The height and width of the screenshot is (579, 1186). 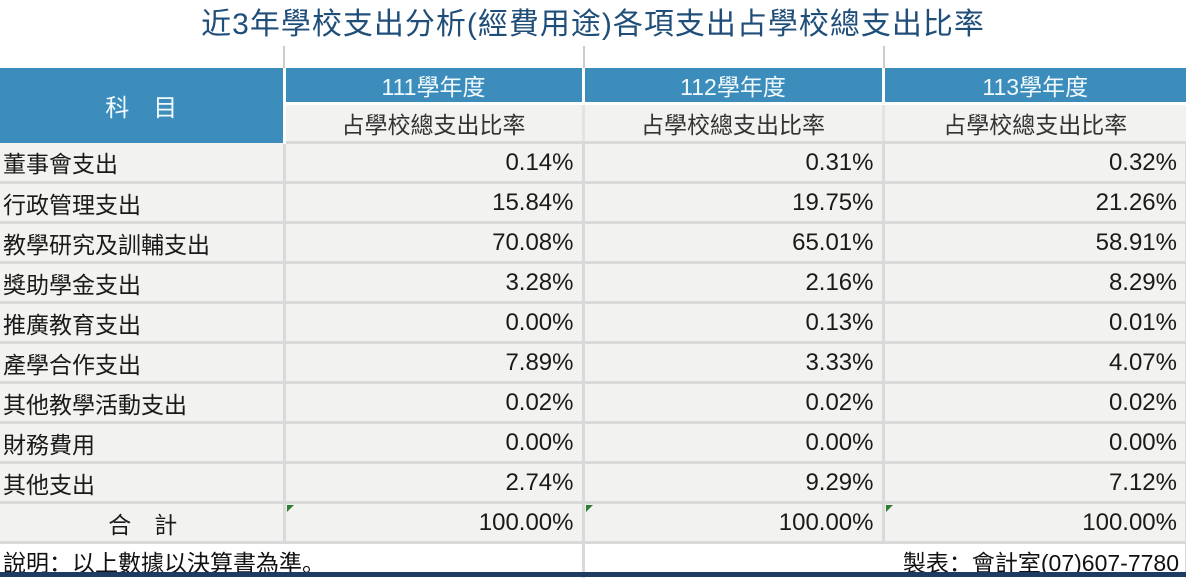 I want to click on table-row: 其他支出 2.74% 9.29% 7.12%, so click(x=593, y=483).